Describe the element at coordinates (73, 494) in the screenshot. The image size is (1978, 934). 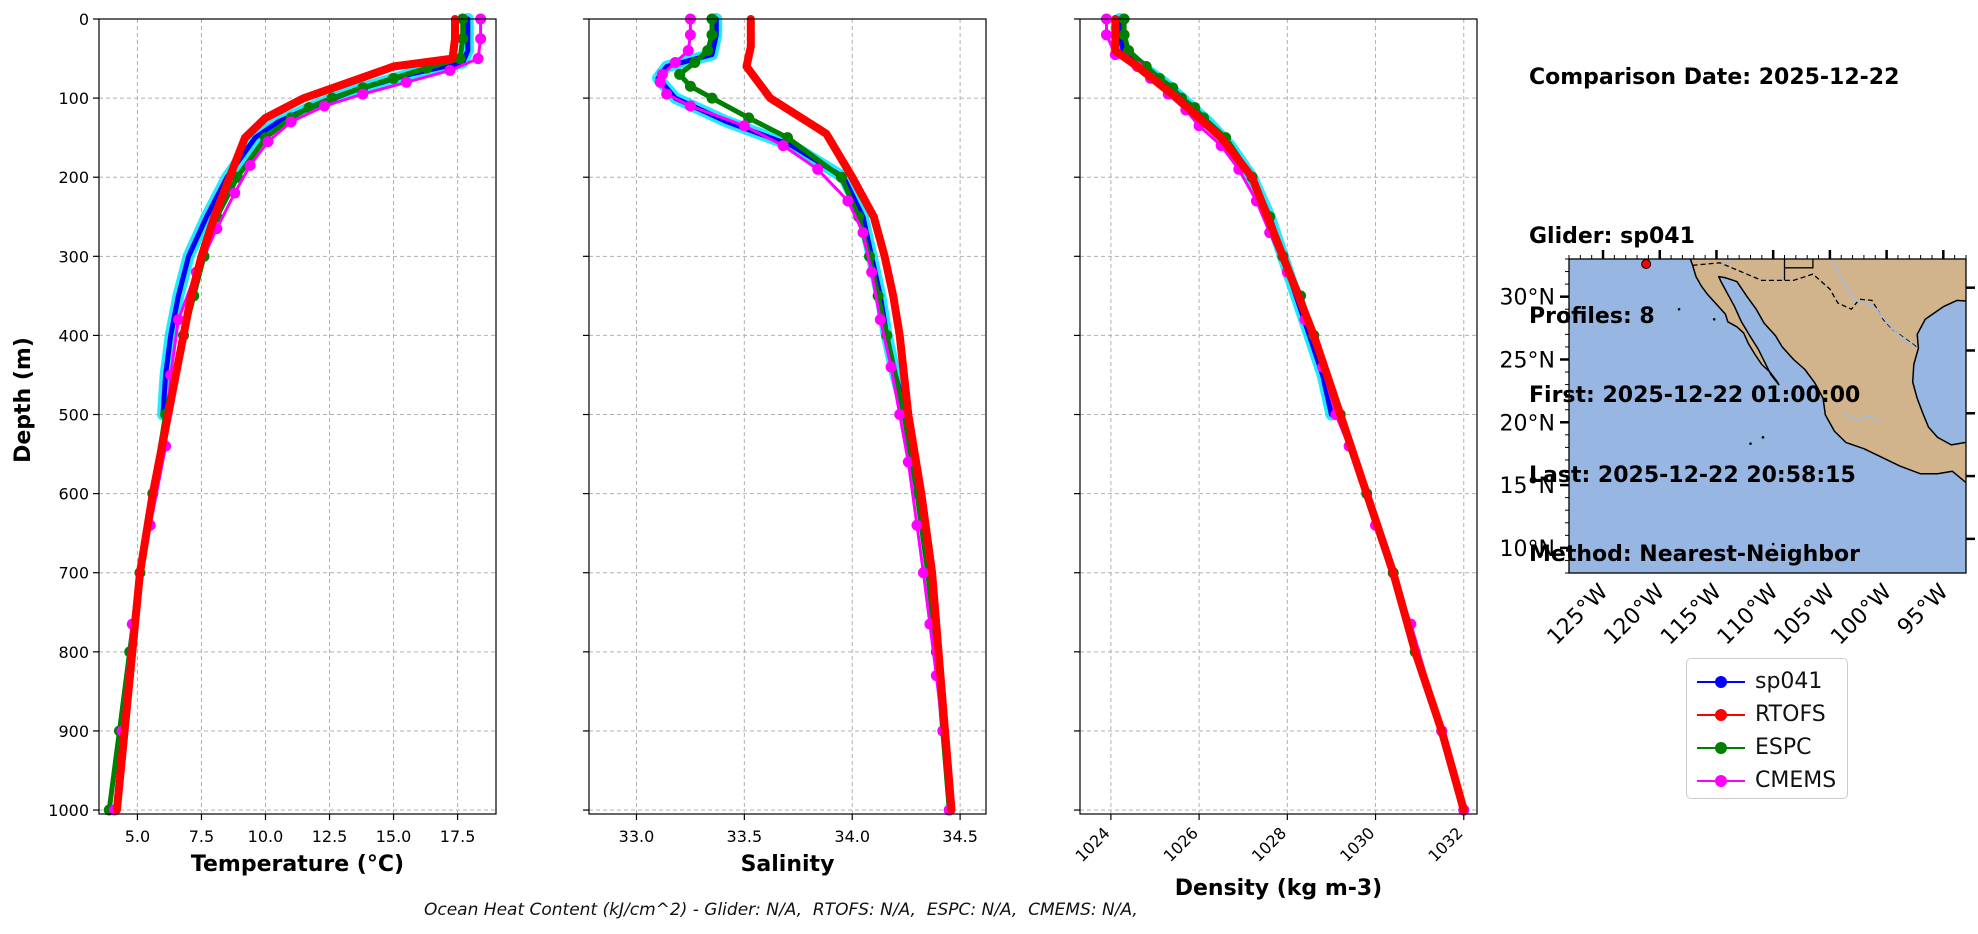
I see `y-tick-label: 600` at that location.